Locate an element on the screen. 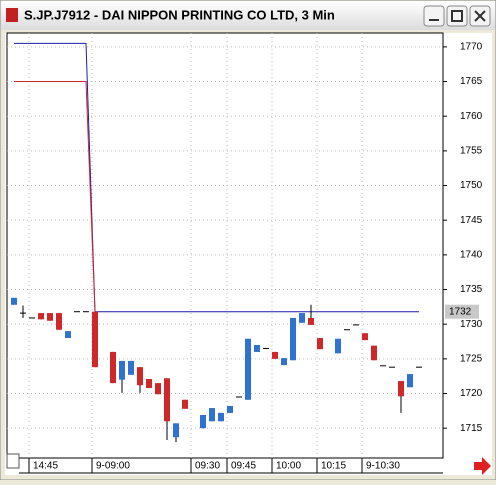  y-tick-label: 1735 is located at coordinates (471, 289).